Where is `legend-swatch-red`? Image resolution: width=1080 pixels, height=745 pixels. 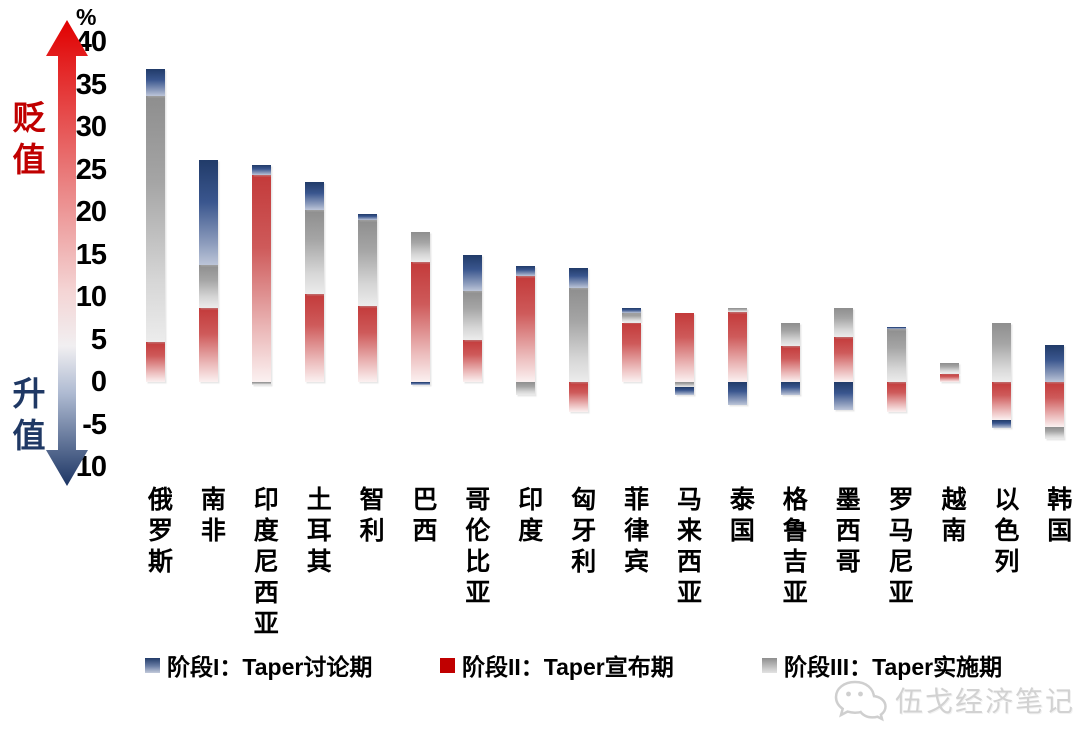 legend-swatch-red is located at coordinates (447, 665).